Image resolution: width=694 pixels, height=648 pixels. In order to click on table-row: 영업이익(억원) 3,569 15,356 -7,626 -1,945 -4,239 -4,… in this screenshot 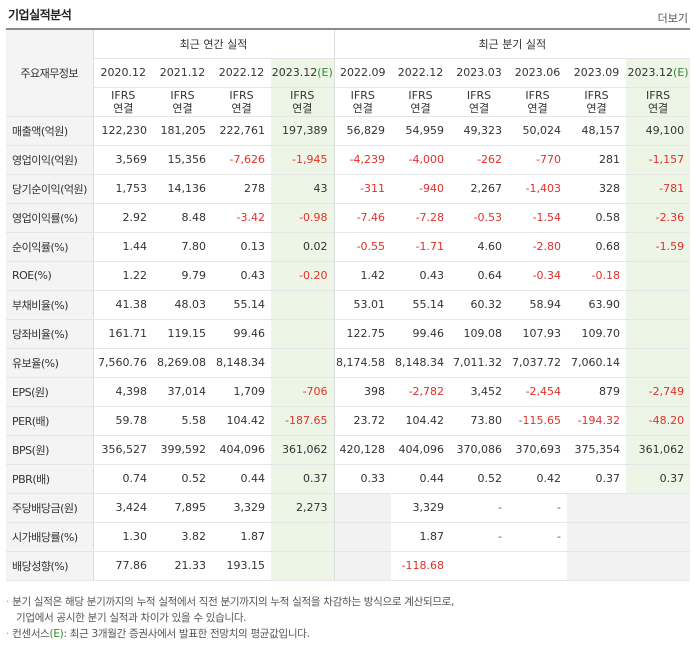, I will do `click(348, 160)`.